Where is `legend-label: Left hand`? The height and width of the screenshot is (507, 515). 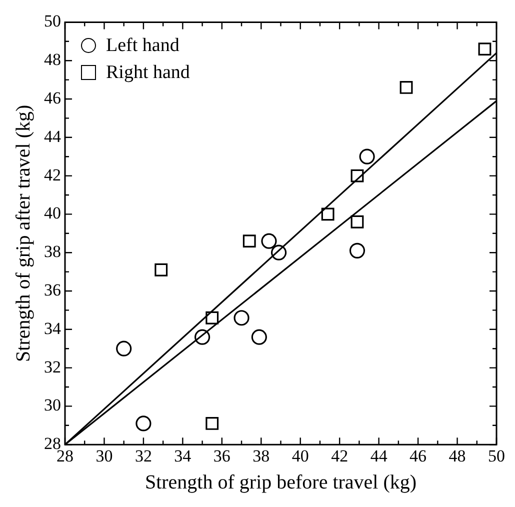
legend-label: Left hand is located at coordinates (143, 46).